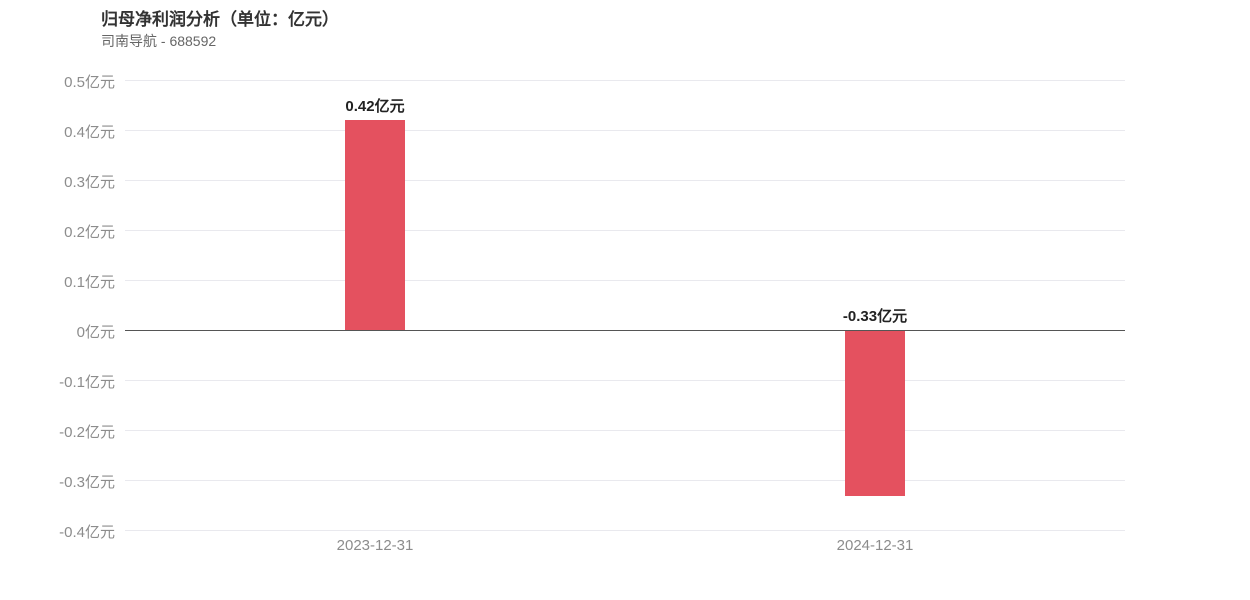 The height and width of the screenshot is (600, 1250). Describe the element at coordinates (89, 282) in the screenshot. I see `y-tick-label: 0.1亿元` at that location.